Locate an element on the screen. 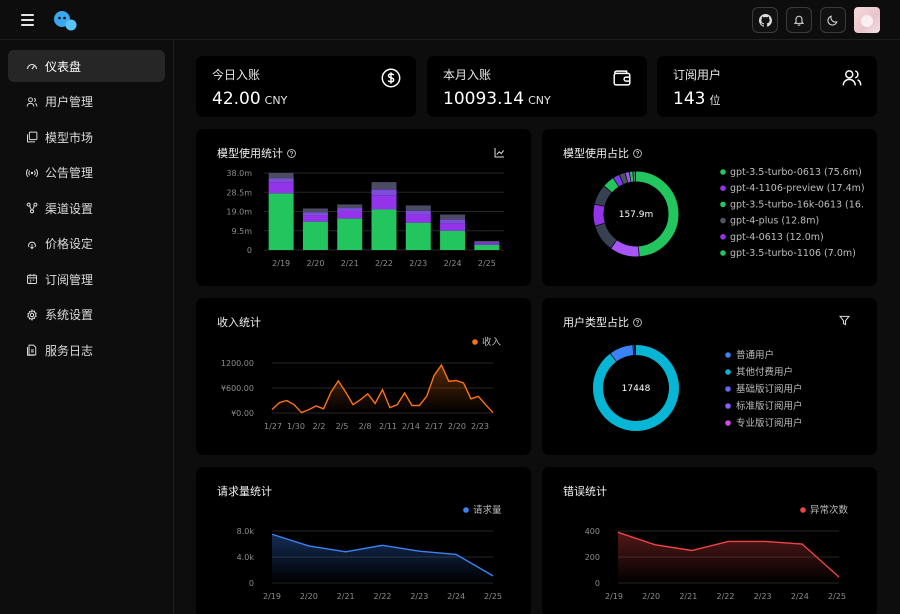 This screenshot has width=900, height=614. y-tick-label: ¥600.00 is located at coordinates (237, 388).